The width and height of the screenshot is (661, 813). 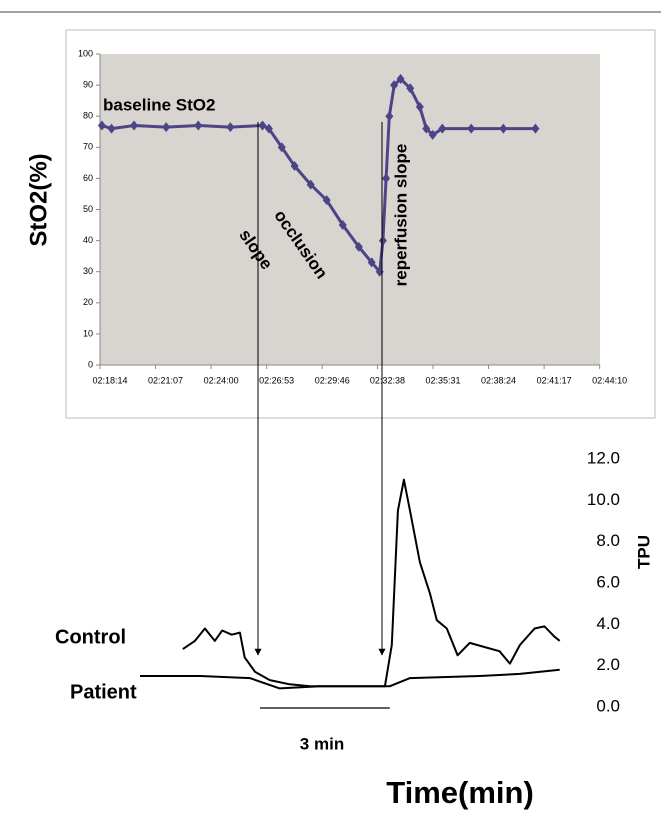 I want to click on y-tick-label: 12.0, so click(x=603, y=457).